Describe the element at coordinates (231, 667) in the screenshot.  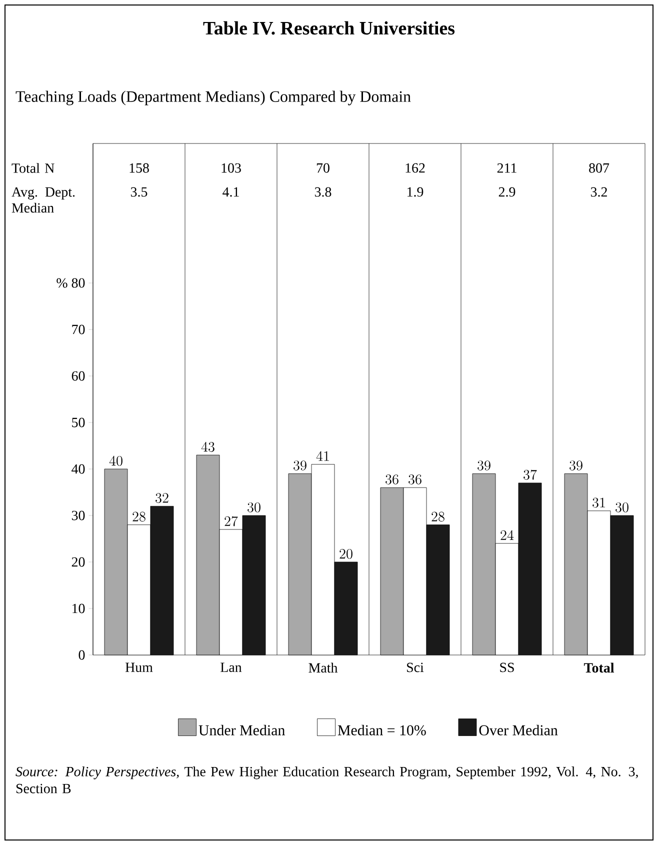
I see `x-tick-label: Lan` at that location.